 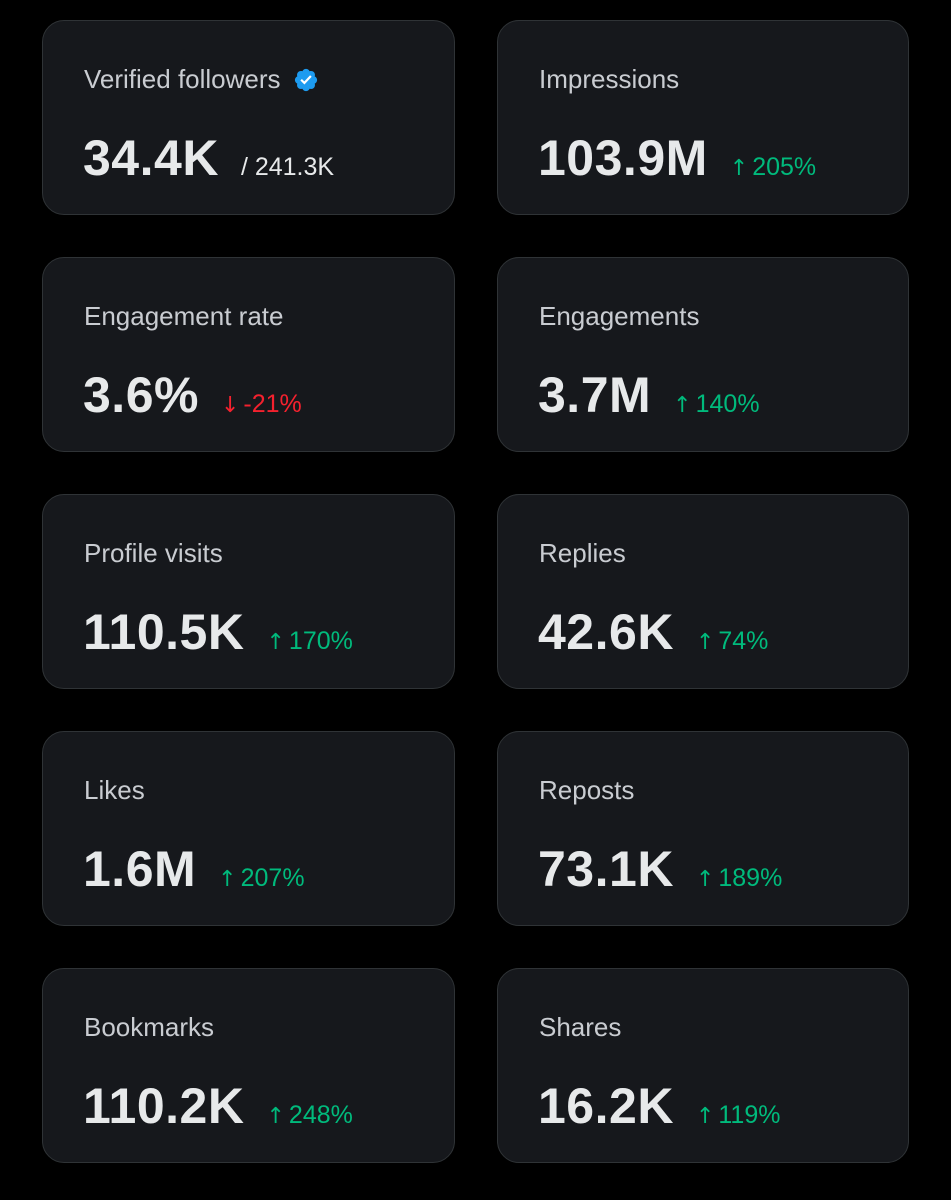 I want to click on metric-card-verified-followers: Verified followers 34.4K / 241.3K, so click(x=248, y=117).